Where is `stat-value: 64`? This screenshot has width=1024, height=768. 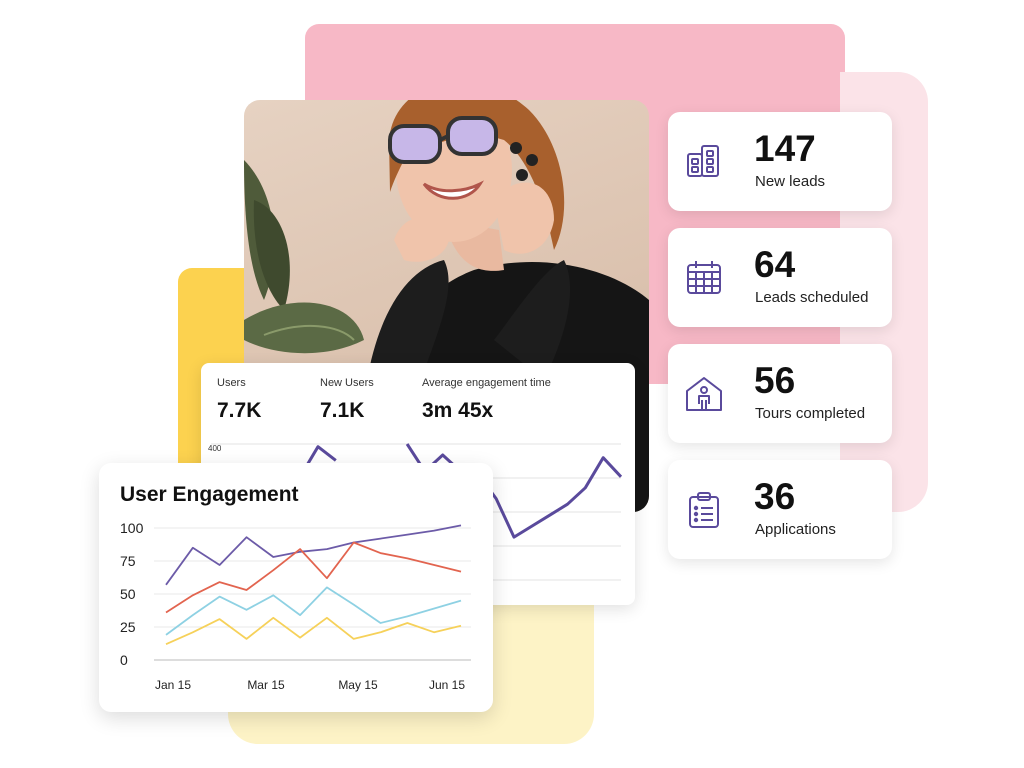 stat-value: 64 is located at coordinates (775, 264).